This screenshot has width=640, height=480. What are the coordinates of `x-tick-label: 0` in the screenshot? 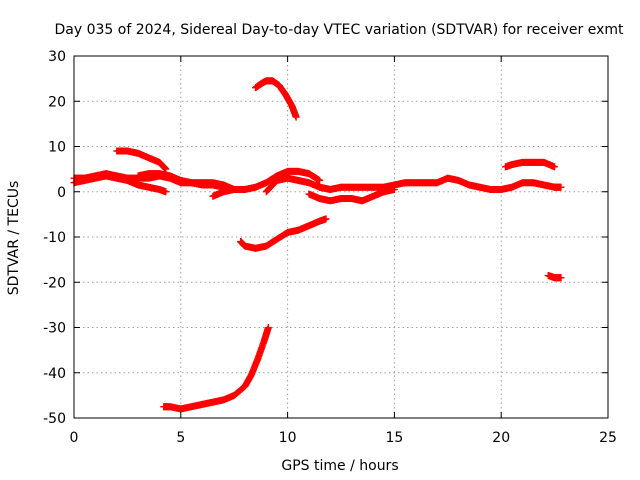 It's located at (74, 438).